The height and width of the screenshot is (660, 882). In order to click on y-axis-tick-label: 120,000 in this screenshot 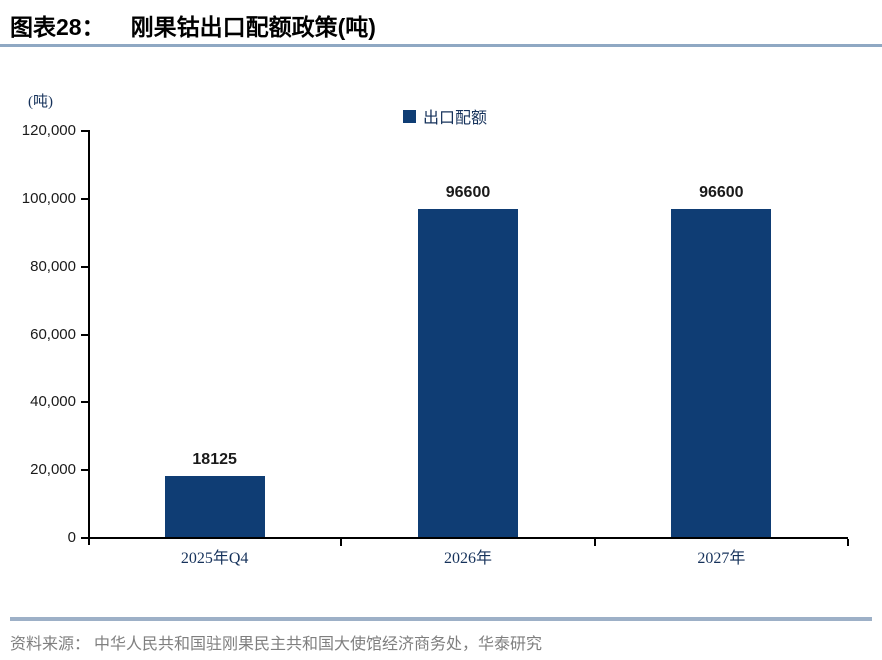, I will do `click(48, 130)`.